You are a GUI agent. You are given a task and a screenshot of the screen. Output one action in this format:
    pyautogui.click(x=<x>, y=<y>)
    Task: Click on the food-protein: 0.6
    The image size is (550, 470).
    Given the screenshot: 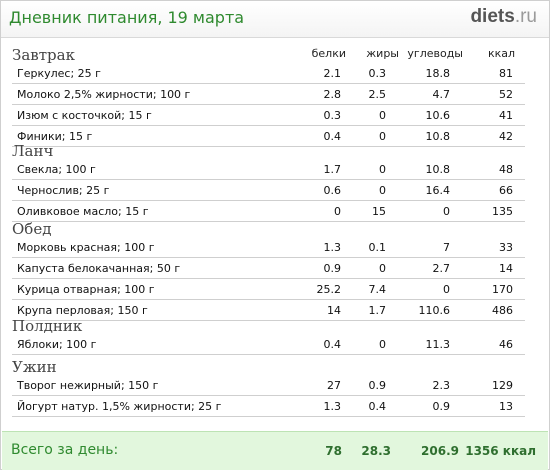 What is the action you would take?
    pyautogui.click(x=332, y=190)
    